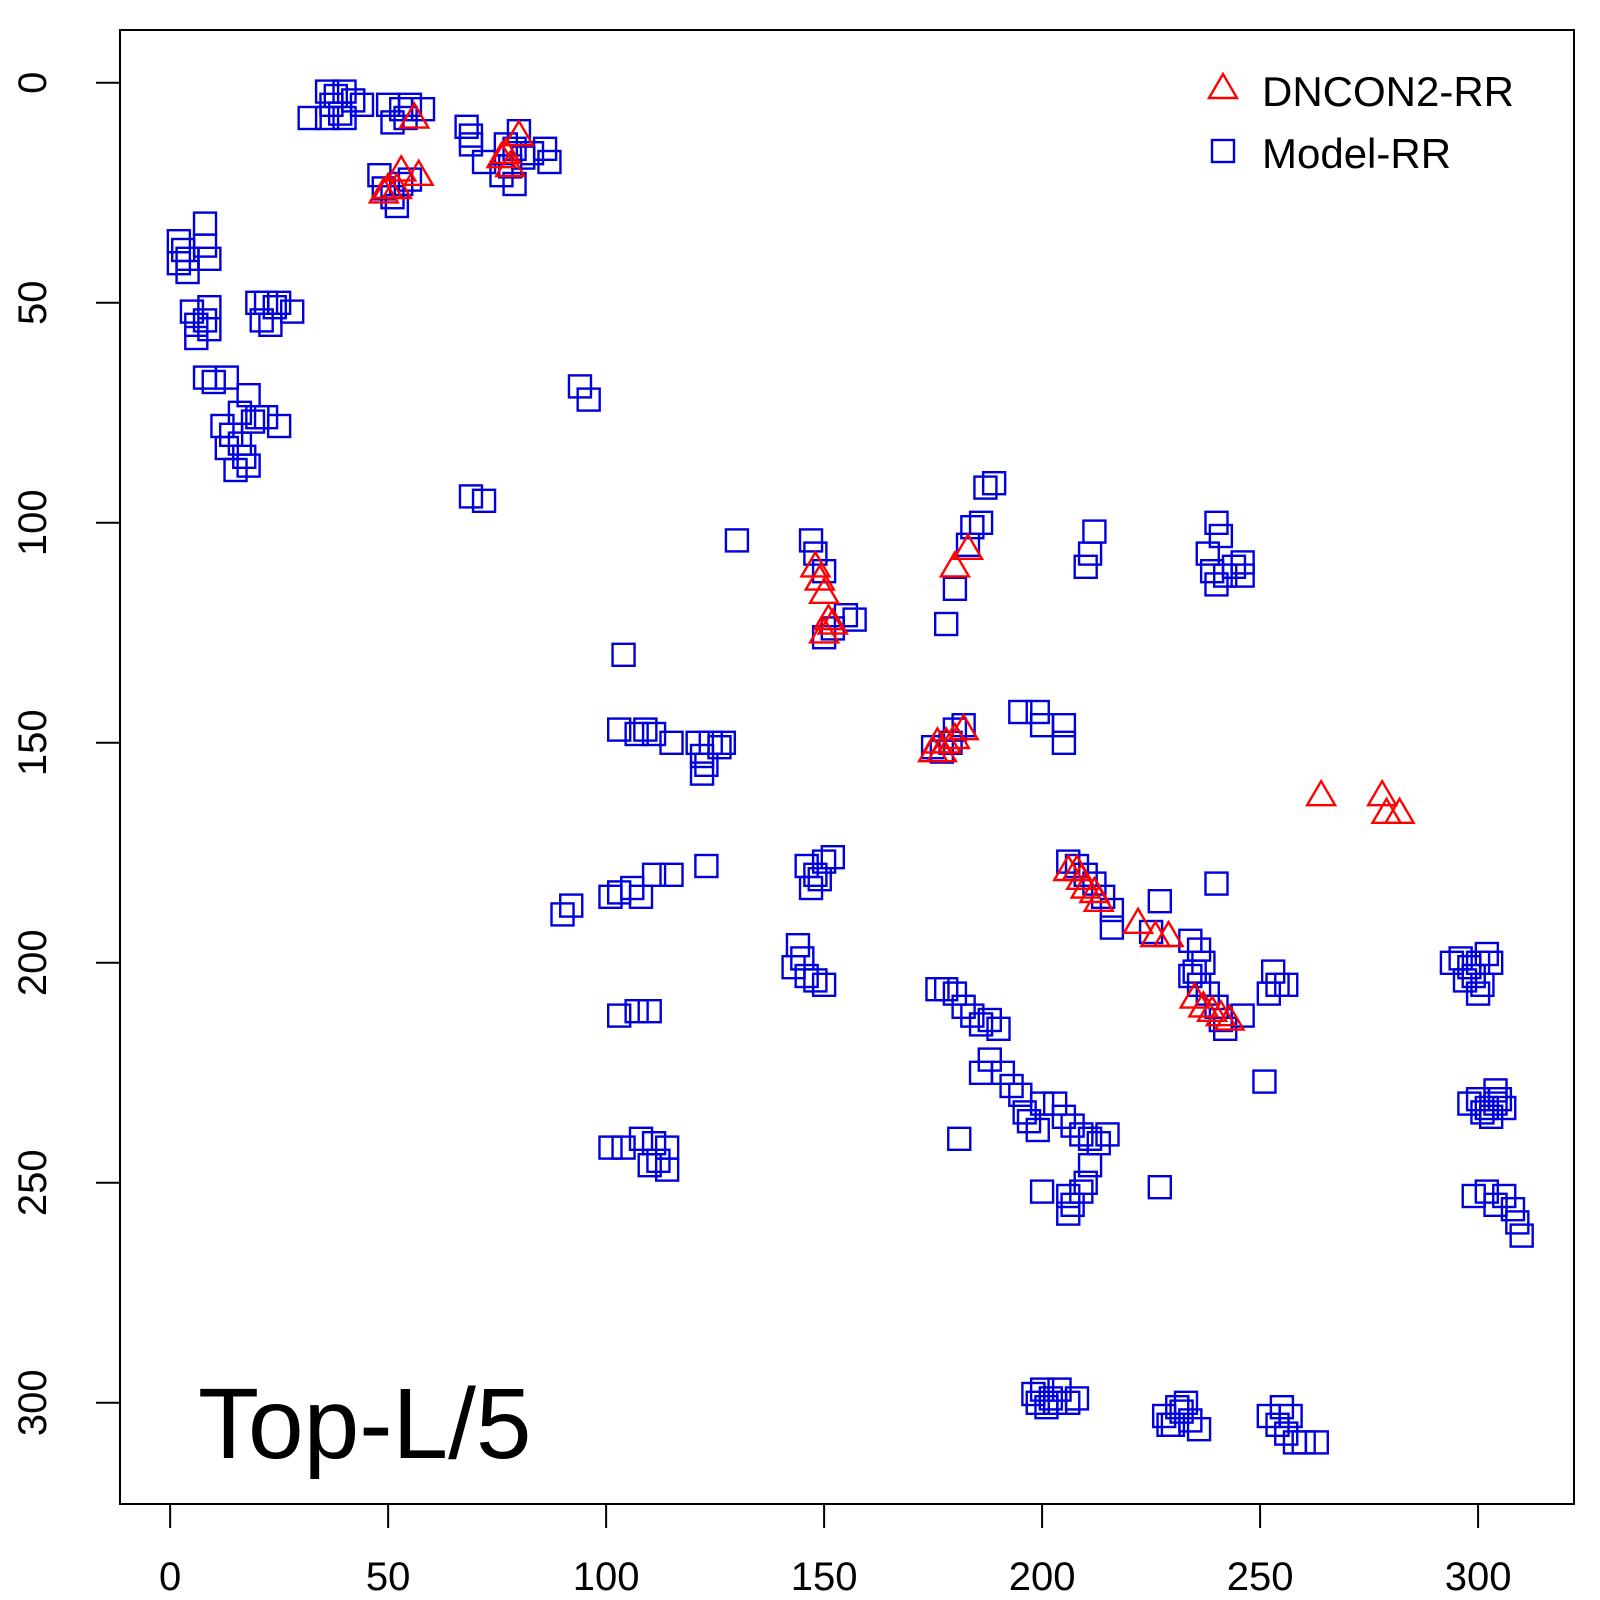  Describe the element at coordinates (33, 742) in the screenshot. I see `y-tick-label: 150` at that location.